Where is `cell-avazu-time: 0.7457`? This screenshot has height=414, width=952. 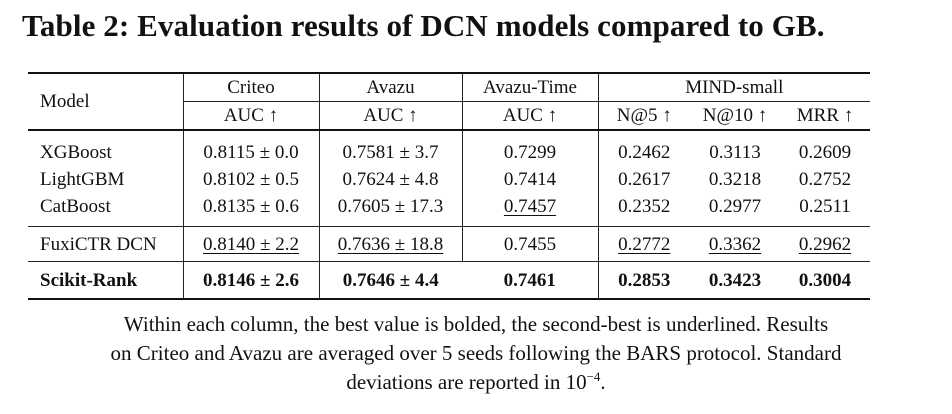 cell-avazu-time: 0.7457 is located at coordinates (529, 210).